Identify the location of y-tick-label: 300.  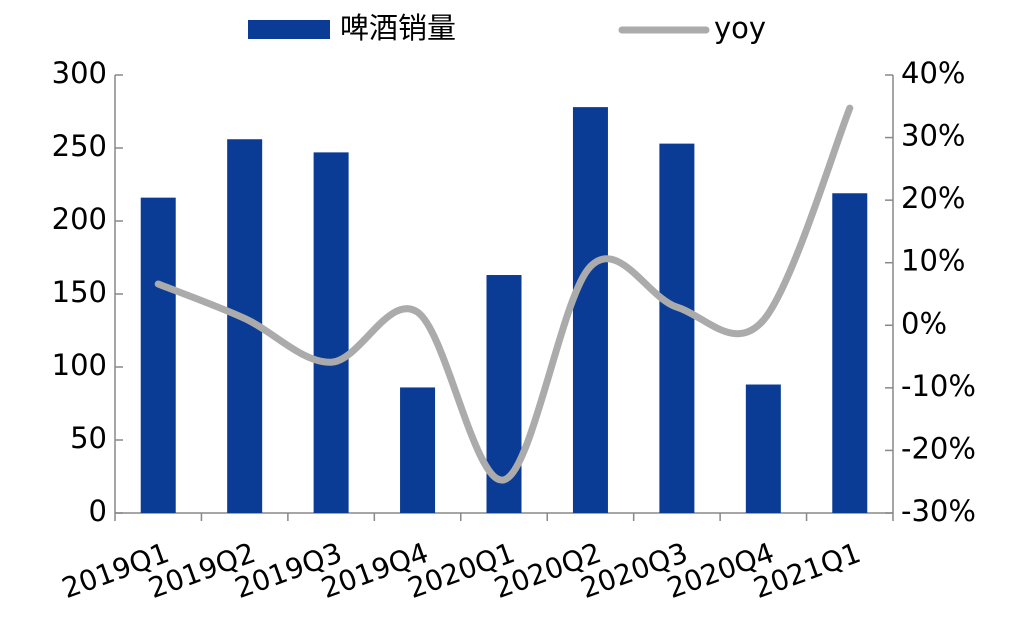
(79, 73).